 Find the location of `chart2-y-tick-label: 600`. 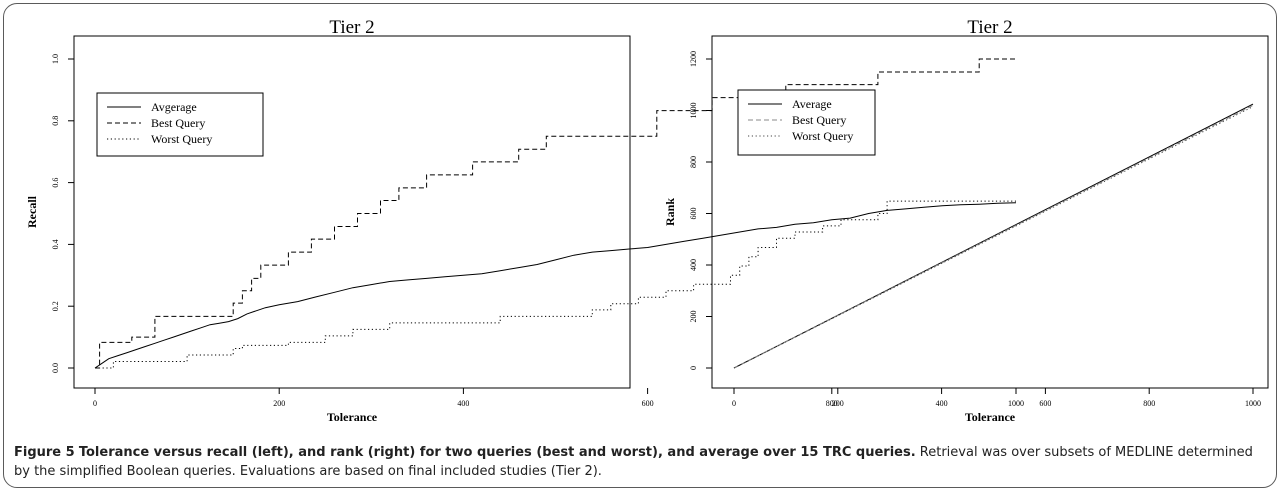

chart2-y-tick-label: 600 is located at coordinates (693, 214).